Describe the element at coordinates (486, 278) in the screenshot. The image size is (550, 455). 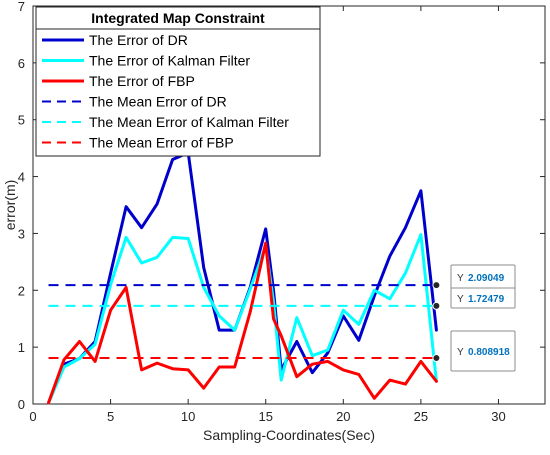
I see `datatip-value: 2.09049` at that location.